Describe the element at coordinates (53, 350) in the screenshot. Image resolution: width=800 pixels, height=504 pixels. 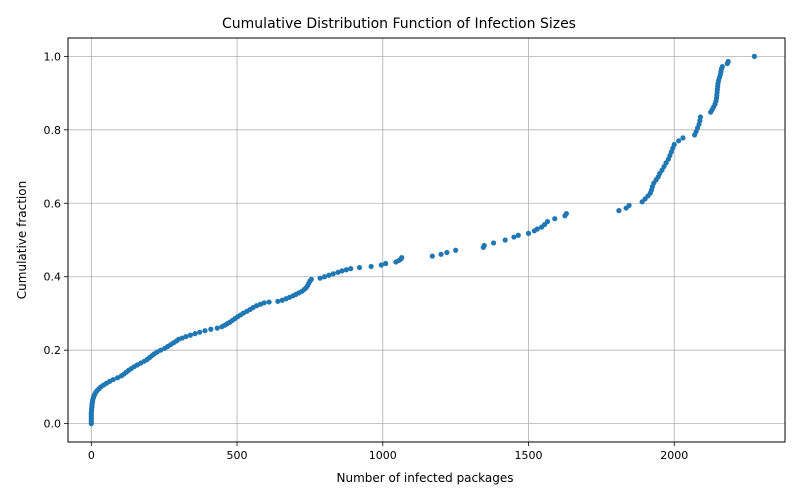
I see `y-tick-label: 0.2` at that location.